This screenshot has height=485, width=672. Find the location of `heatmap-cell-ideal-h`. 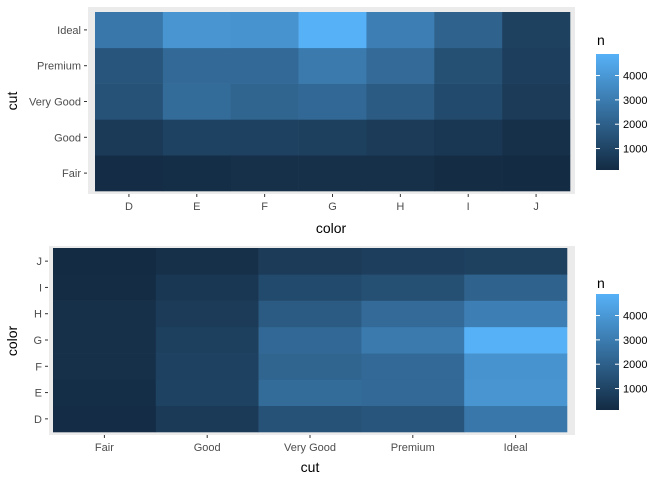

heatmap-cell-ideal-h is located at coordinates (400, 30).